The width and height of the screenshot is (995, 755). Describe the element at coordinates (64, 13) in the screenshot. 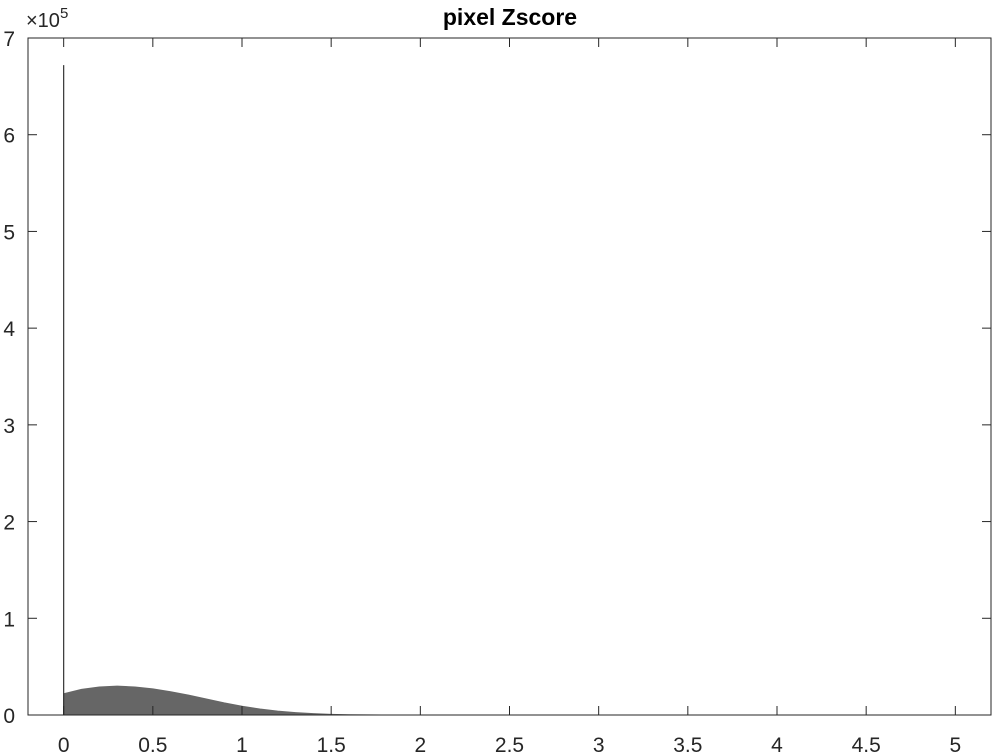

I see `y-exponent-power: 5` at that location.